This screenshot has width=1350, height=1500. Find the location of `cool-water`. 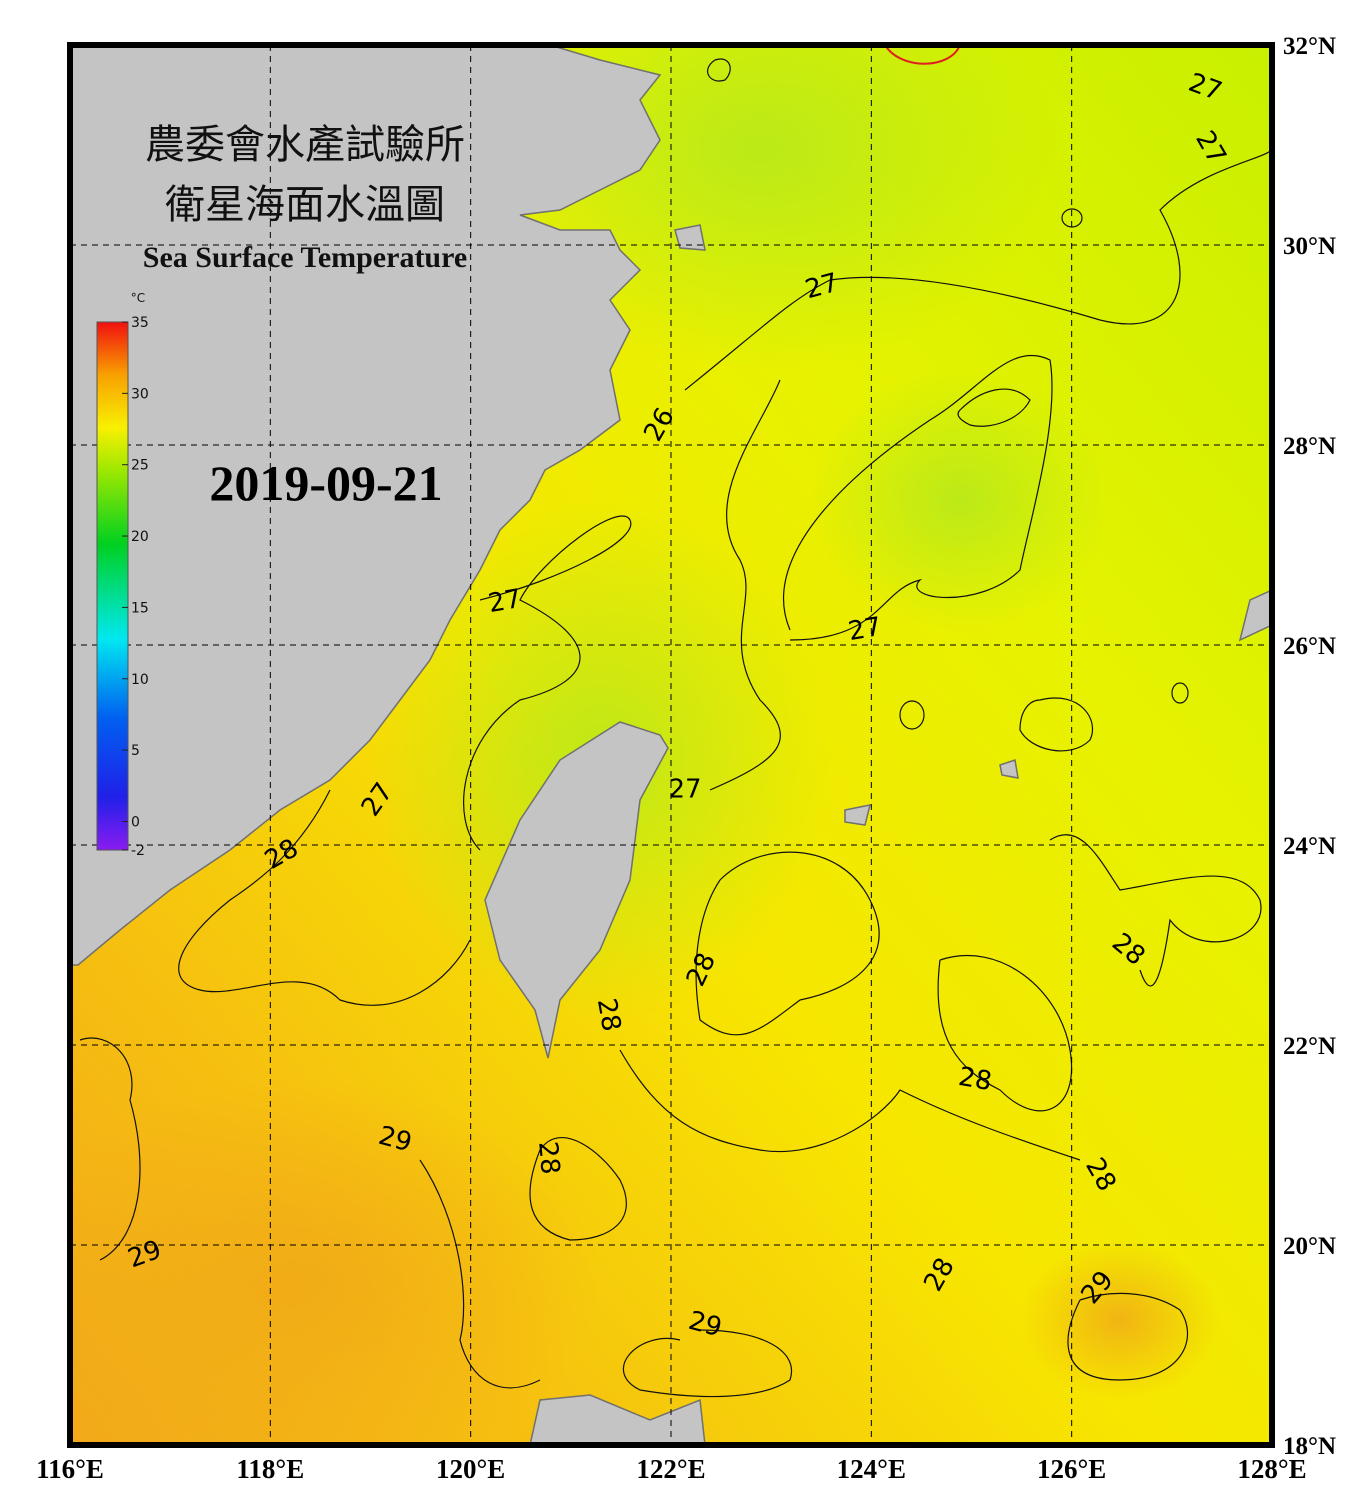

cool-water is located at coordinates (960, 500).